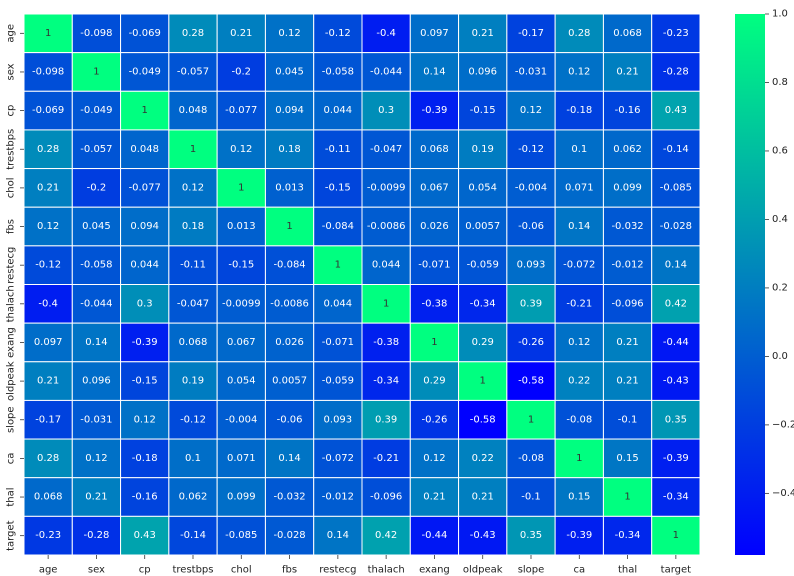  I want to click on heatmap-cell-label-thalach-slope: 0.39, so click(531, 303).